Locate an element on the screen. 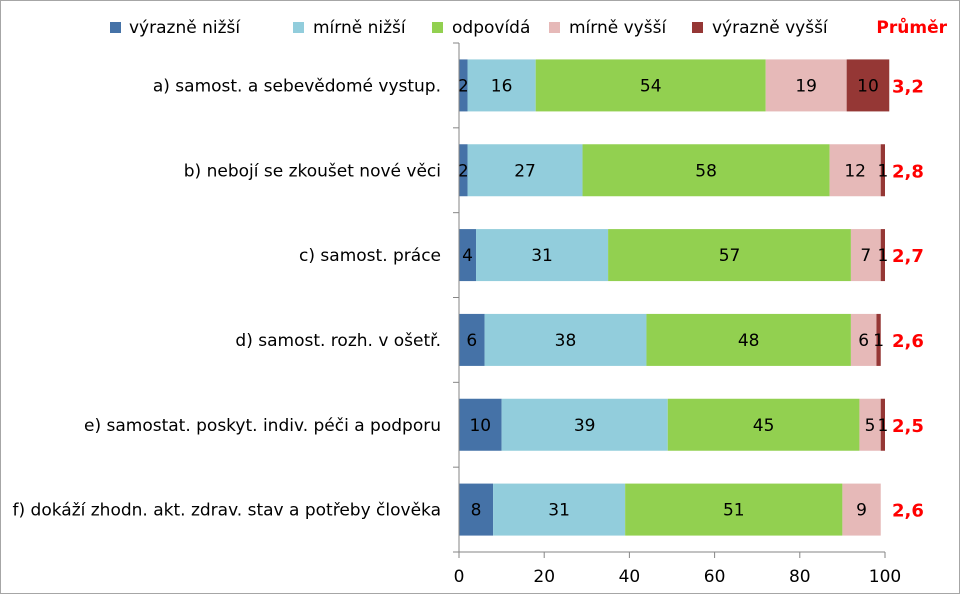 The height and width of the screenshot is (595, 960). bar-value-label-4-2: 38 is located at coordinates (566, 341).